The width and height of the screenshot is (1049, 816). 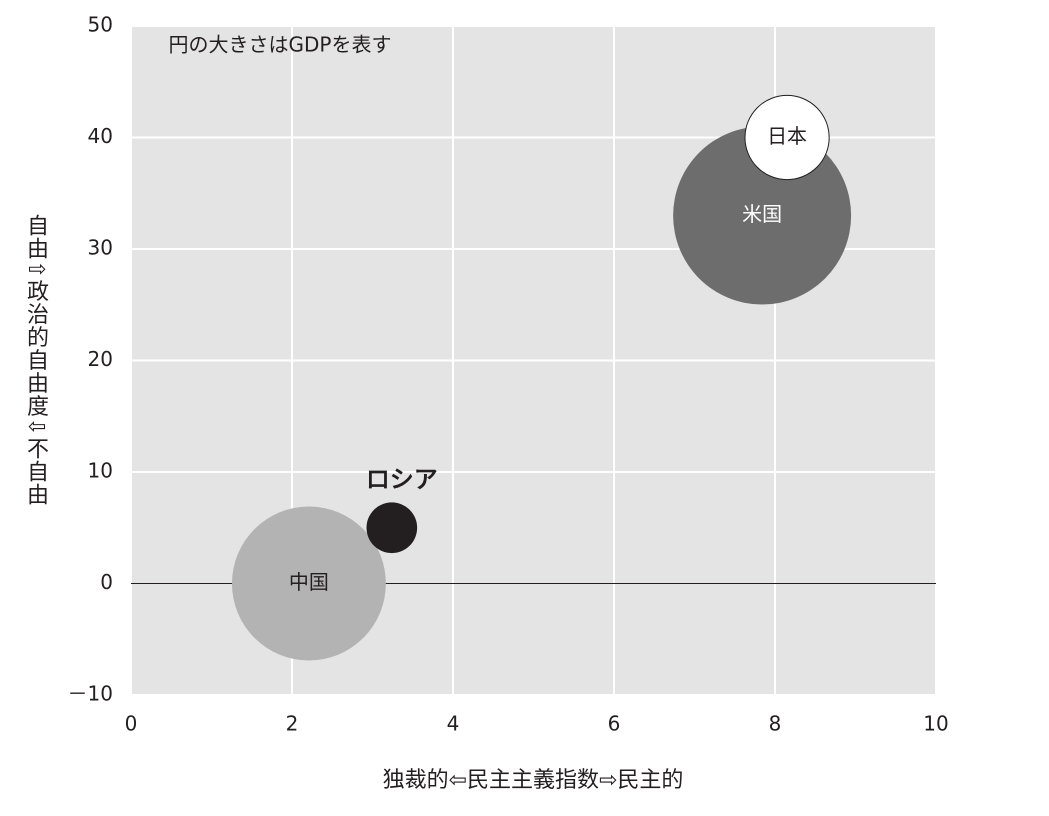 I want to click on x-tick-label: 10, so click(x=935, y=724).